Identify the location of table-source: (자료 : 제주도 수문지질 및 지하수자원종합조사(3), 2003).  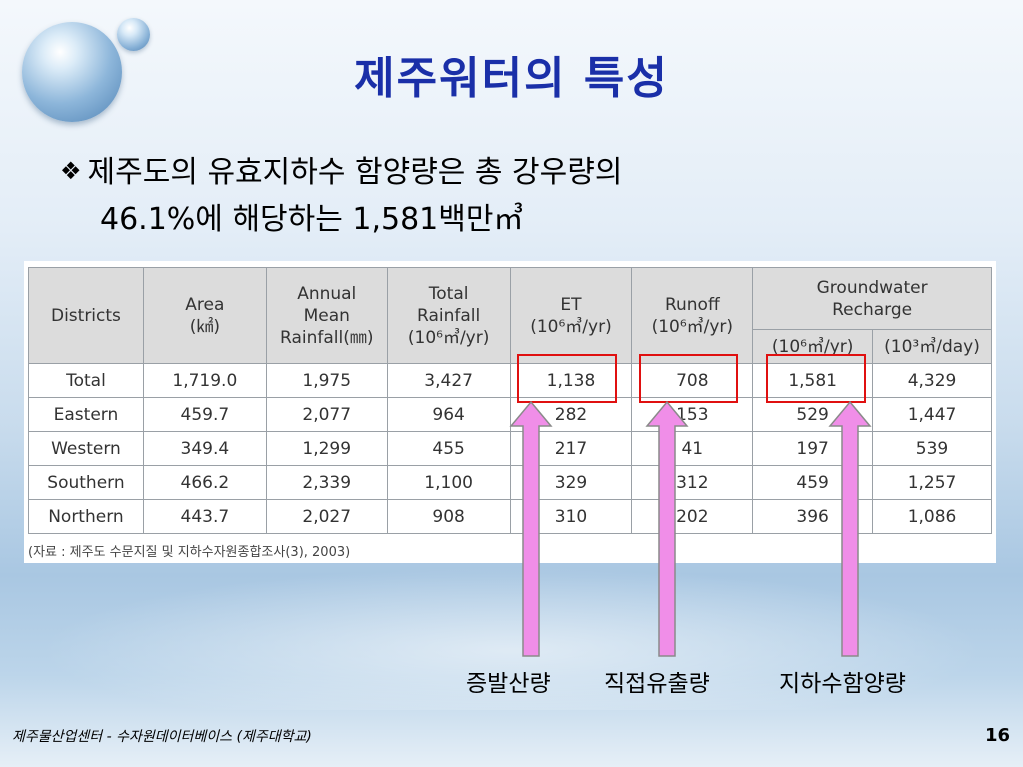
(189, 552).